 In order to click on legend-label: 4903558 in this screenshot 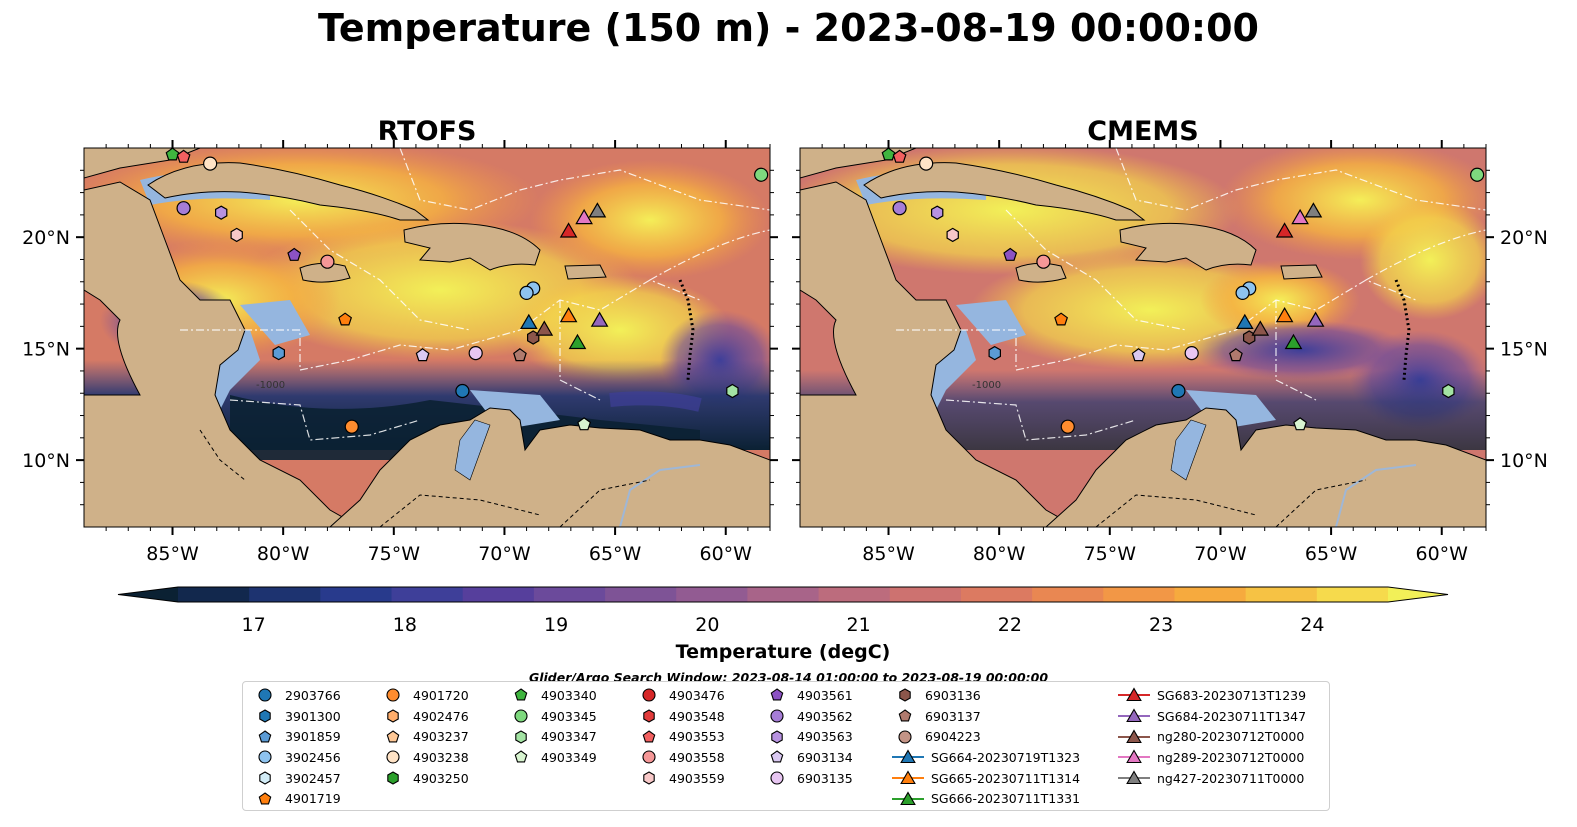, I will do `click(697, 757)`.